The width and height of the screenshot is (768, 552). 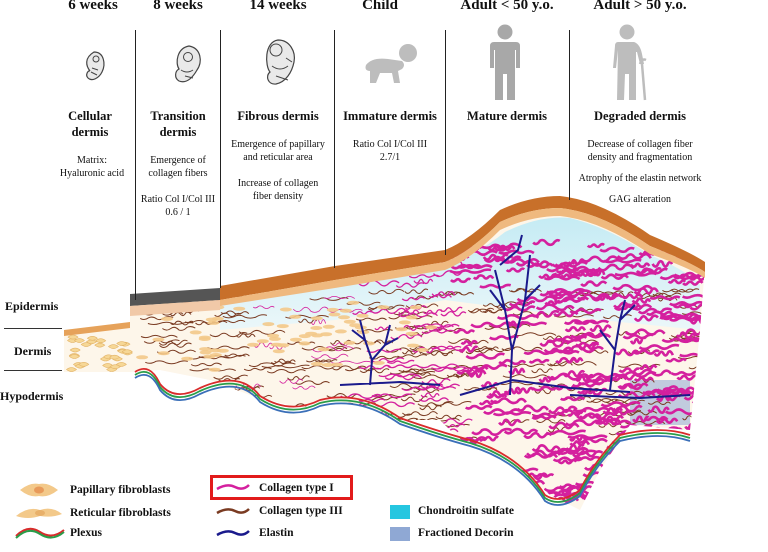 What do you see at coordinates (39, 490) in the screenshot?
I see `papillary-fibroblast-swatch` at bounding box center [39, 490].